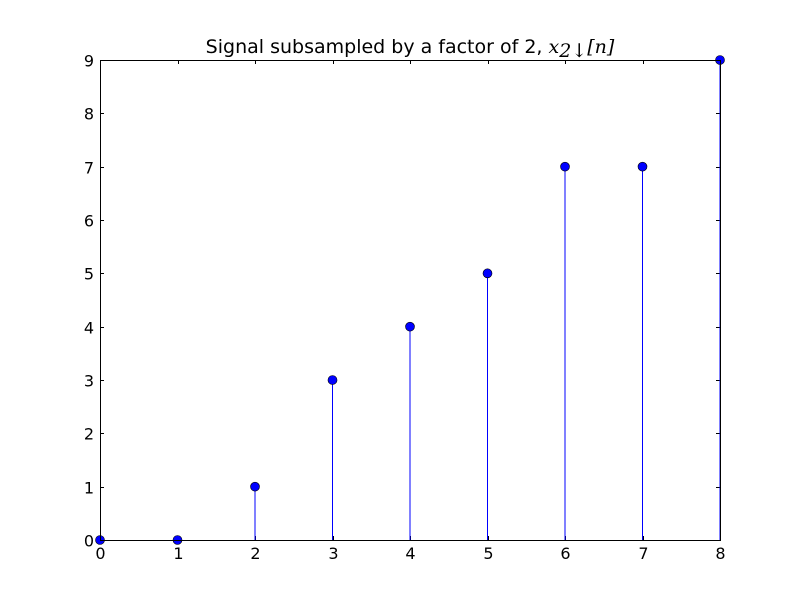  Describe the element at coordinates (410, 553) in the screenshot. I see `x-tick-label: 4` at that location.